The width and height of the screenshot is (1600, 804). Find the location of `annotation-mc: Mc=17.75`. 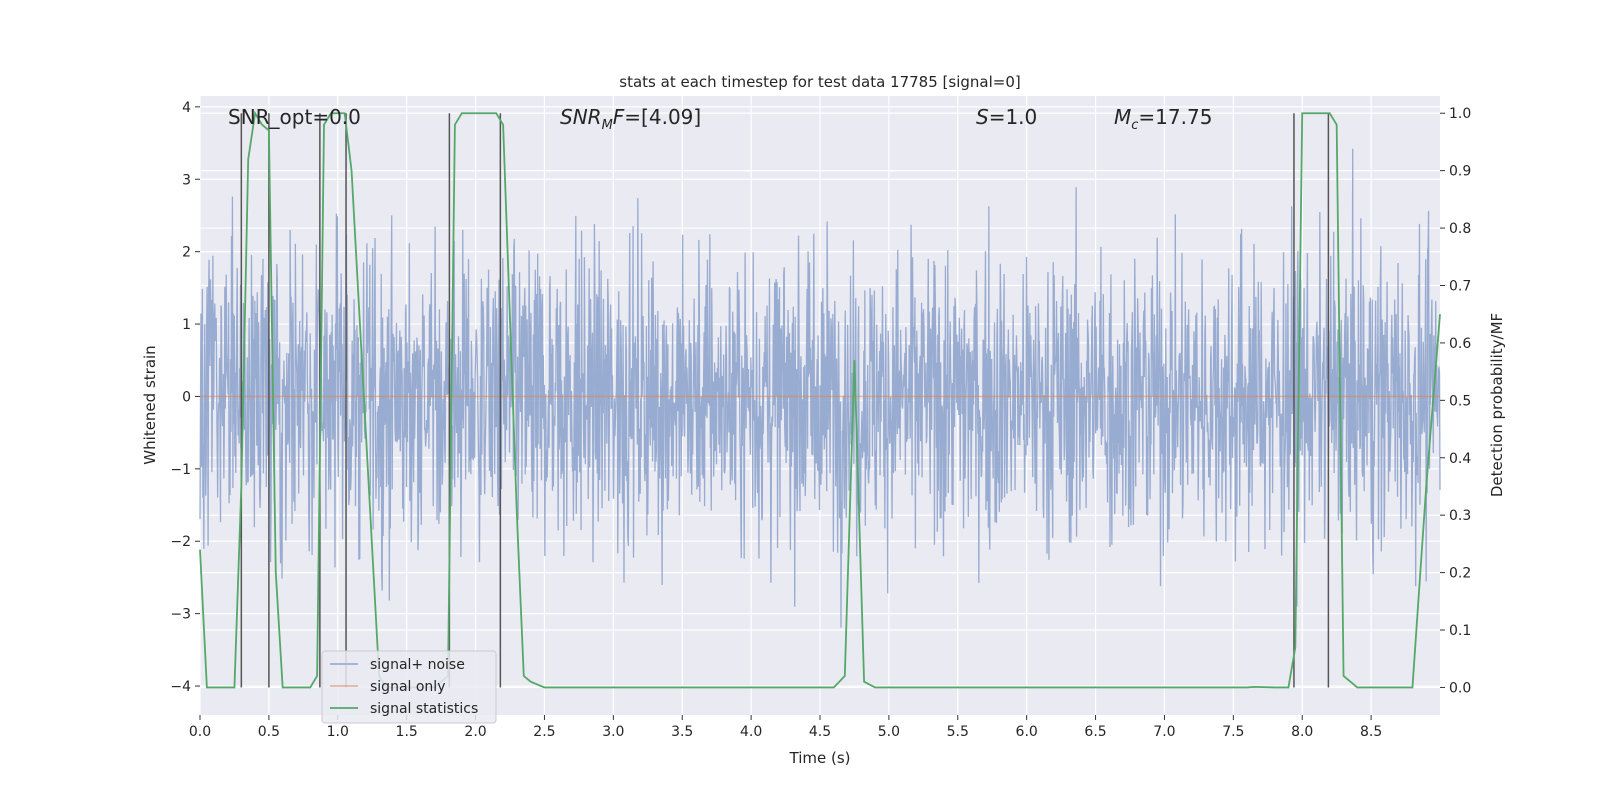

annotation-mc: Mc=17.75 is located at coordinates (1163, 119).